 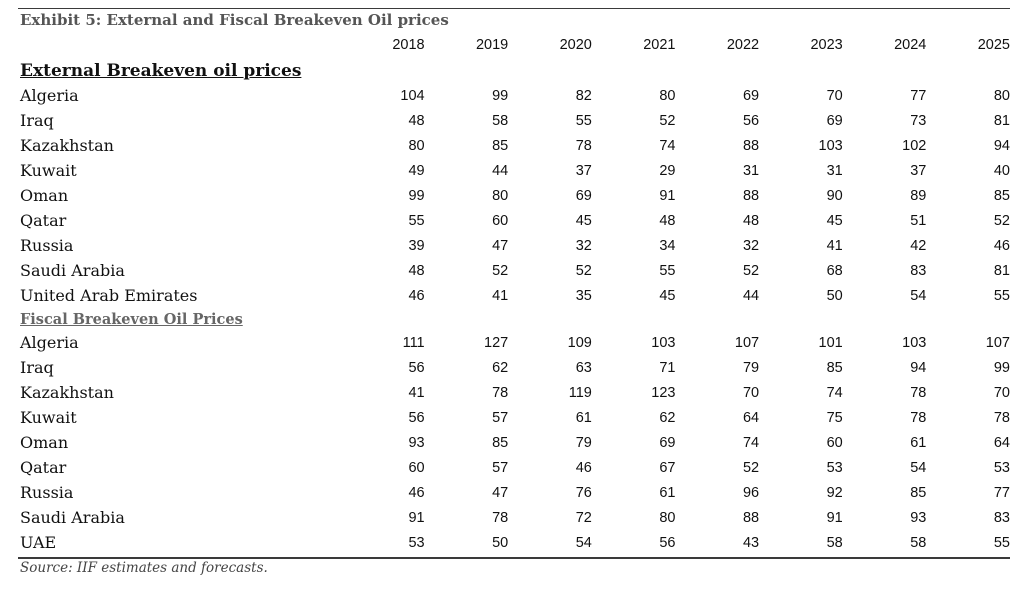 What do you see at coordinates (834, 245) in the screenshot?
I see `value-cell: 41` at bounding box center [834, 245].